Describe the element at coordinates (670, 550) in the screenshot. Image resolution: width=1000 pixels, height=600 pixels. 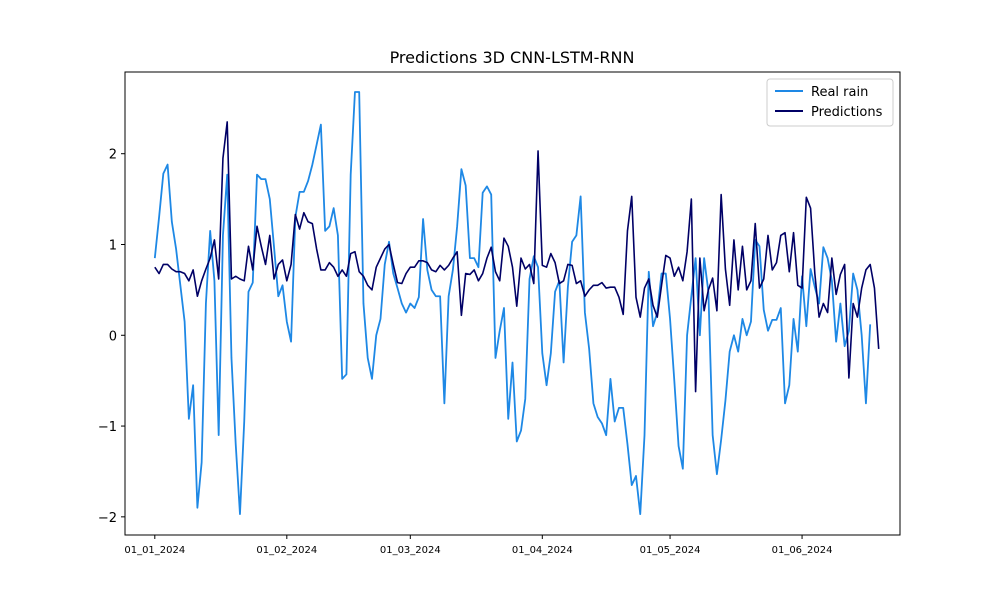
I see `x-tick-label: 01_05_2024` at that location.